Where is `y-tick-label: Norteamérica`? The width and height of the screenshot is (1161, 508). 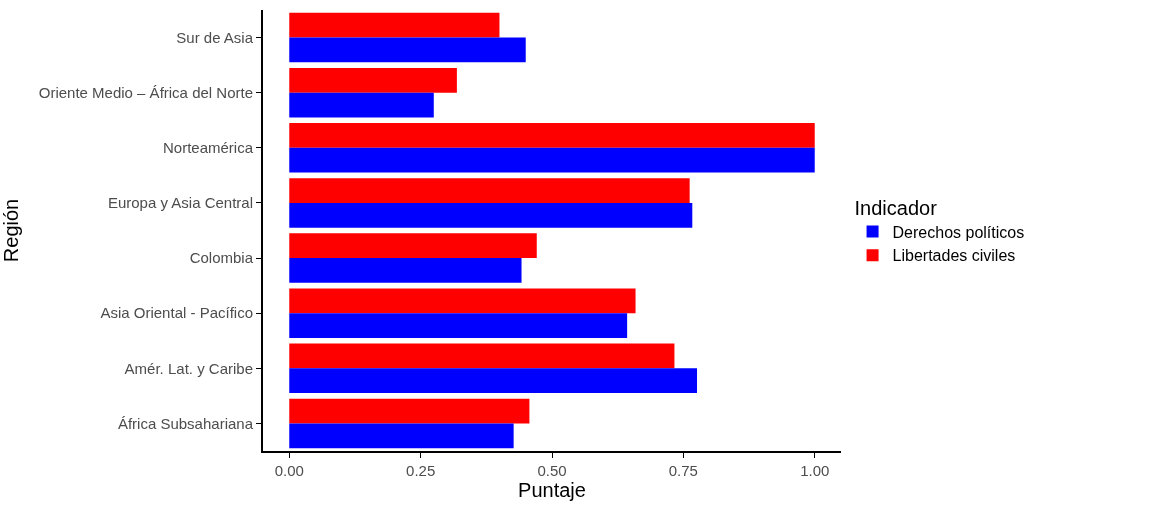
y-tick-label: Norteamérica is located at coordinates (208, 148).